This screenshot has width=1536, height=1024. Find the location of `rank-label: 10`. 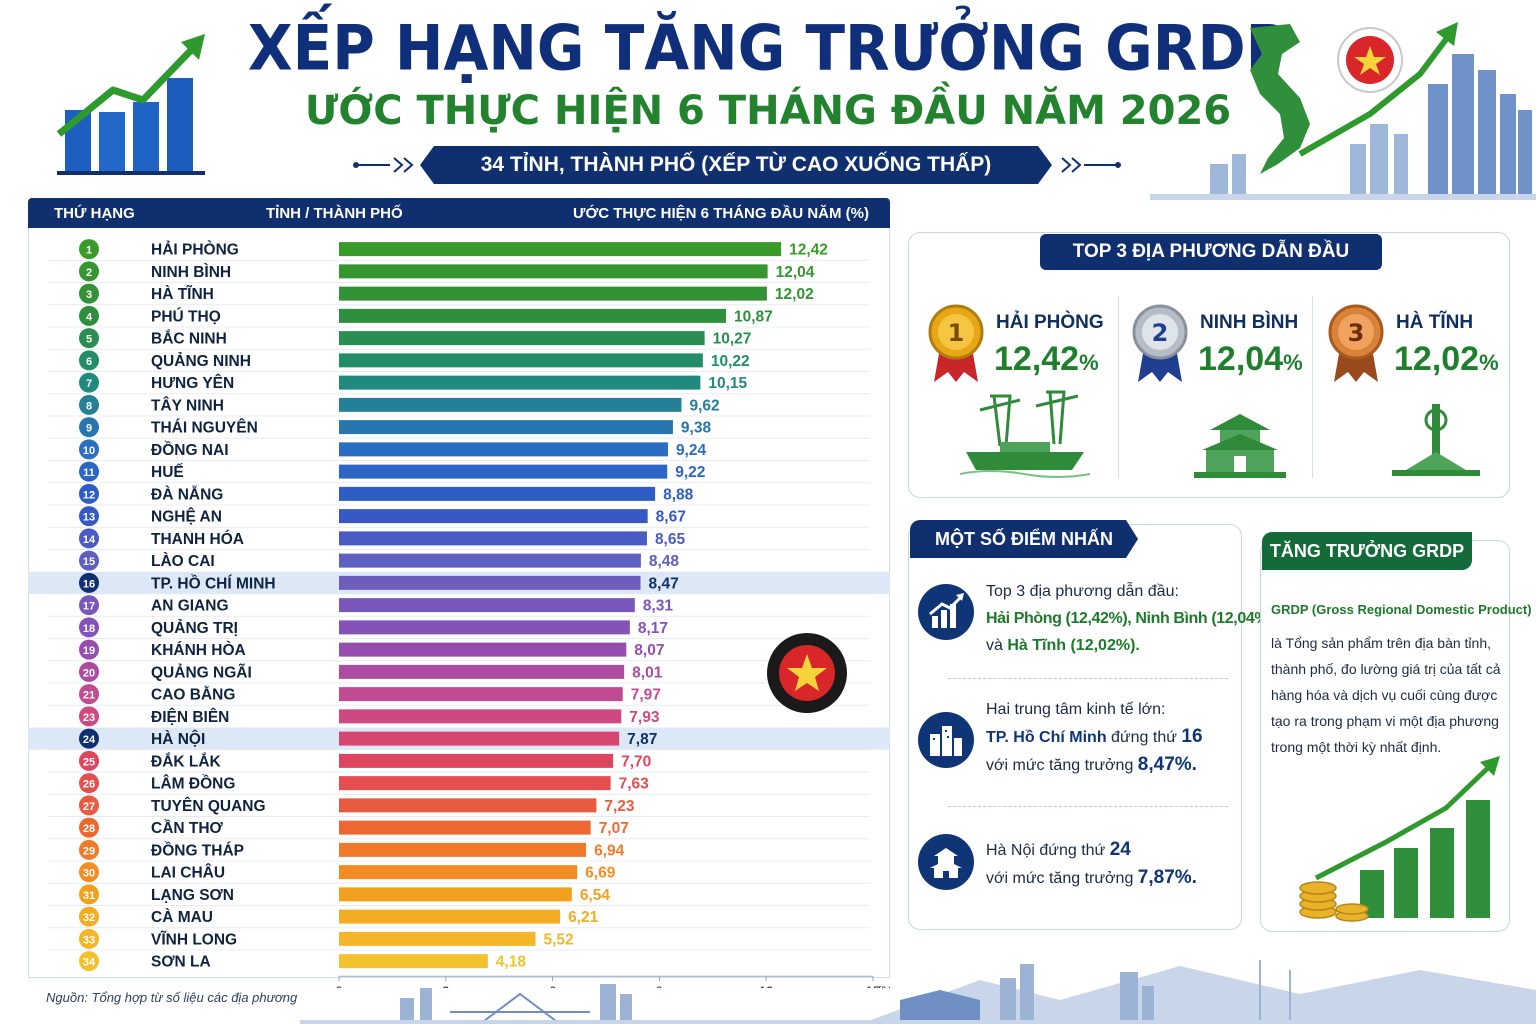

rank-label: 10 is located at coordinates (89, 451).